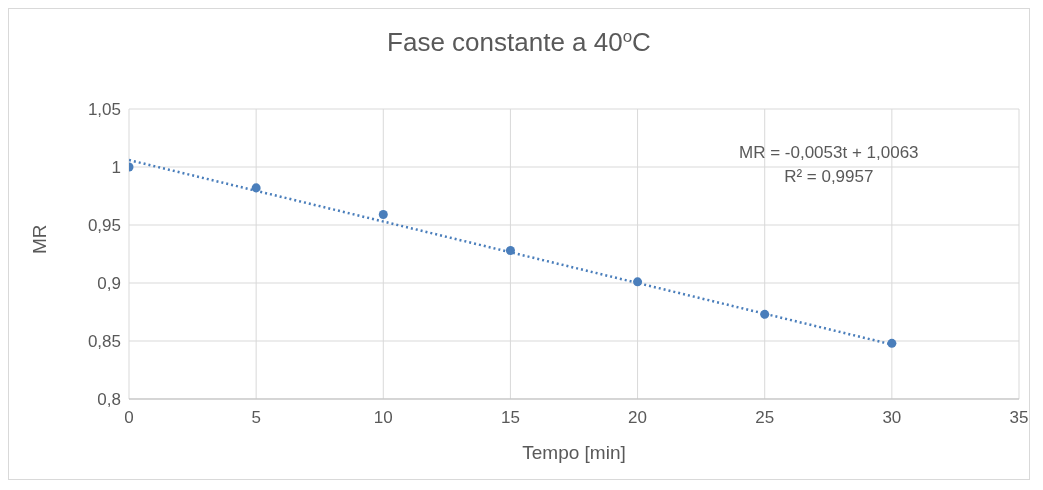 This screenshot has height=490, width=1043. Describe the element at coordinates (129, 417) in the screenshot. I see `x-tick-label: 0` at that location.